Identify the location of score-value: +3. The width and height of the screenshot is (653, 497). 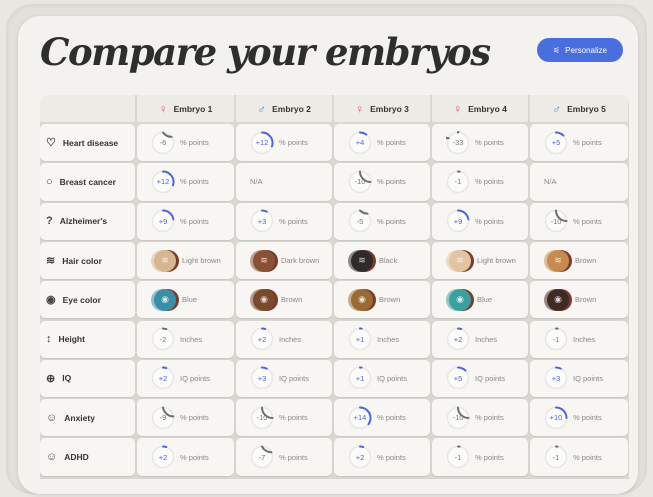
(556, 378).